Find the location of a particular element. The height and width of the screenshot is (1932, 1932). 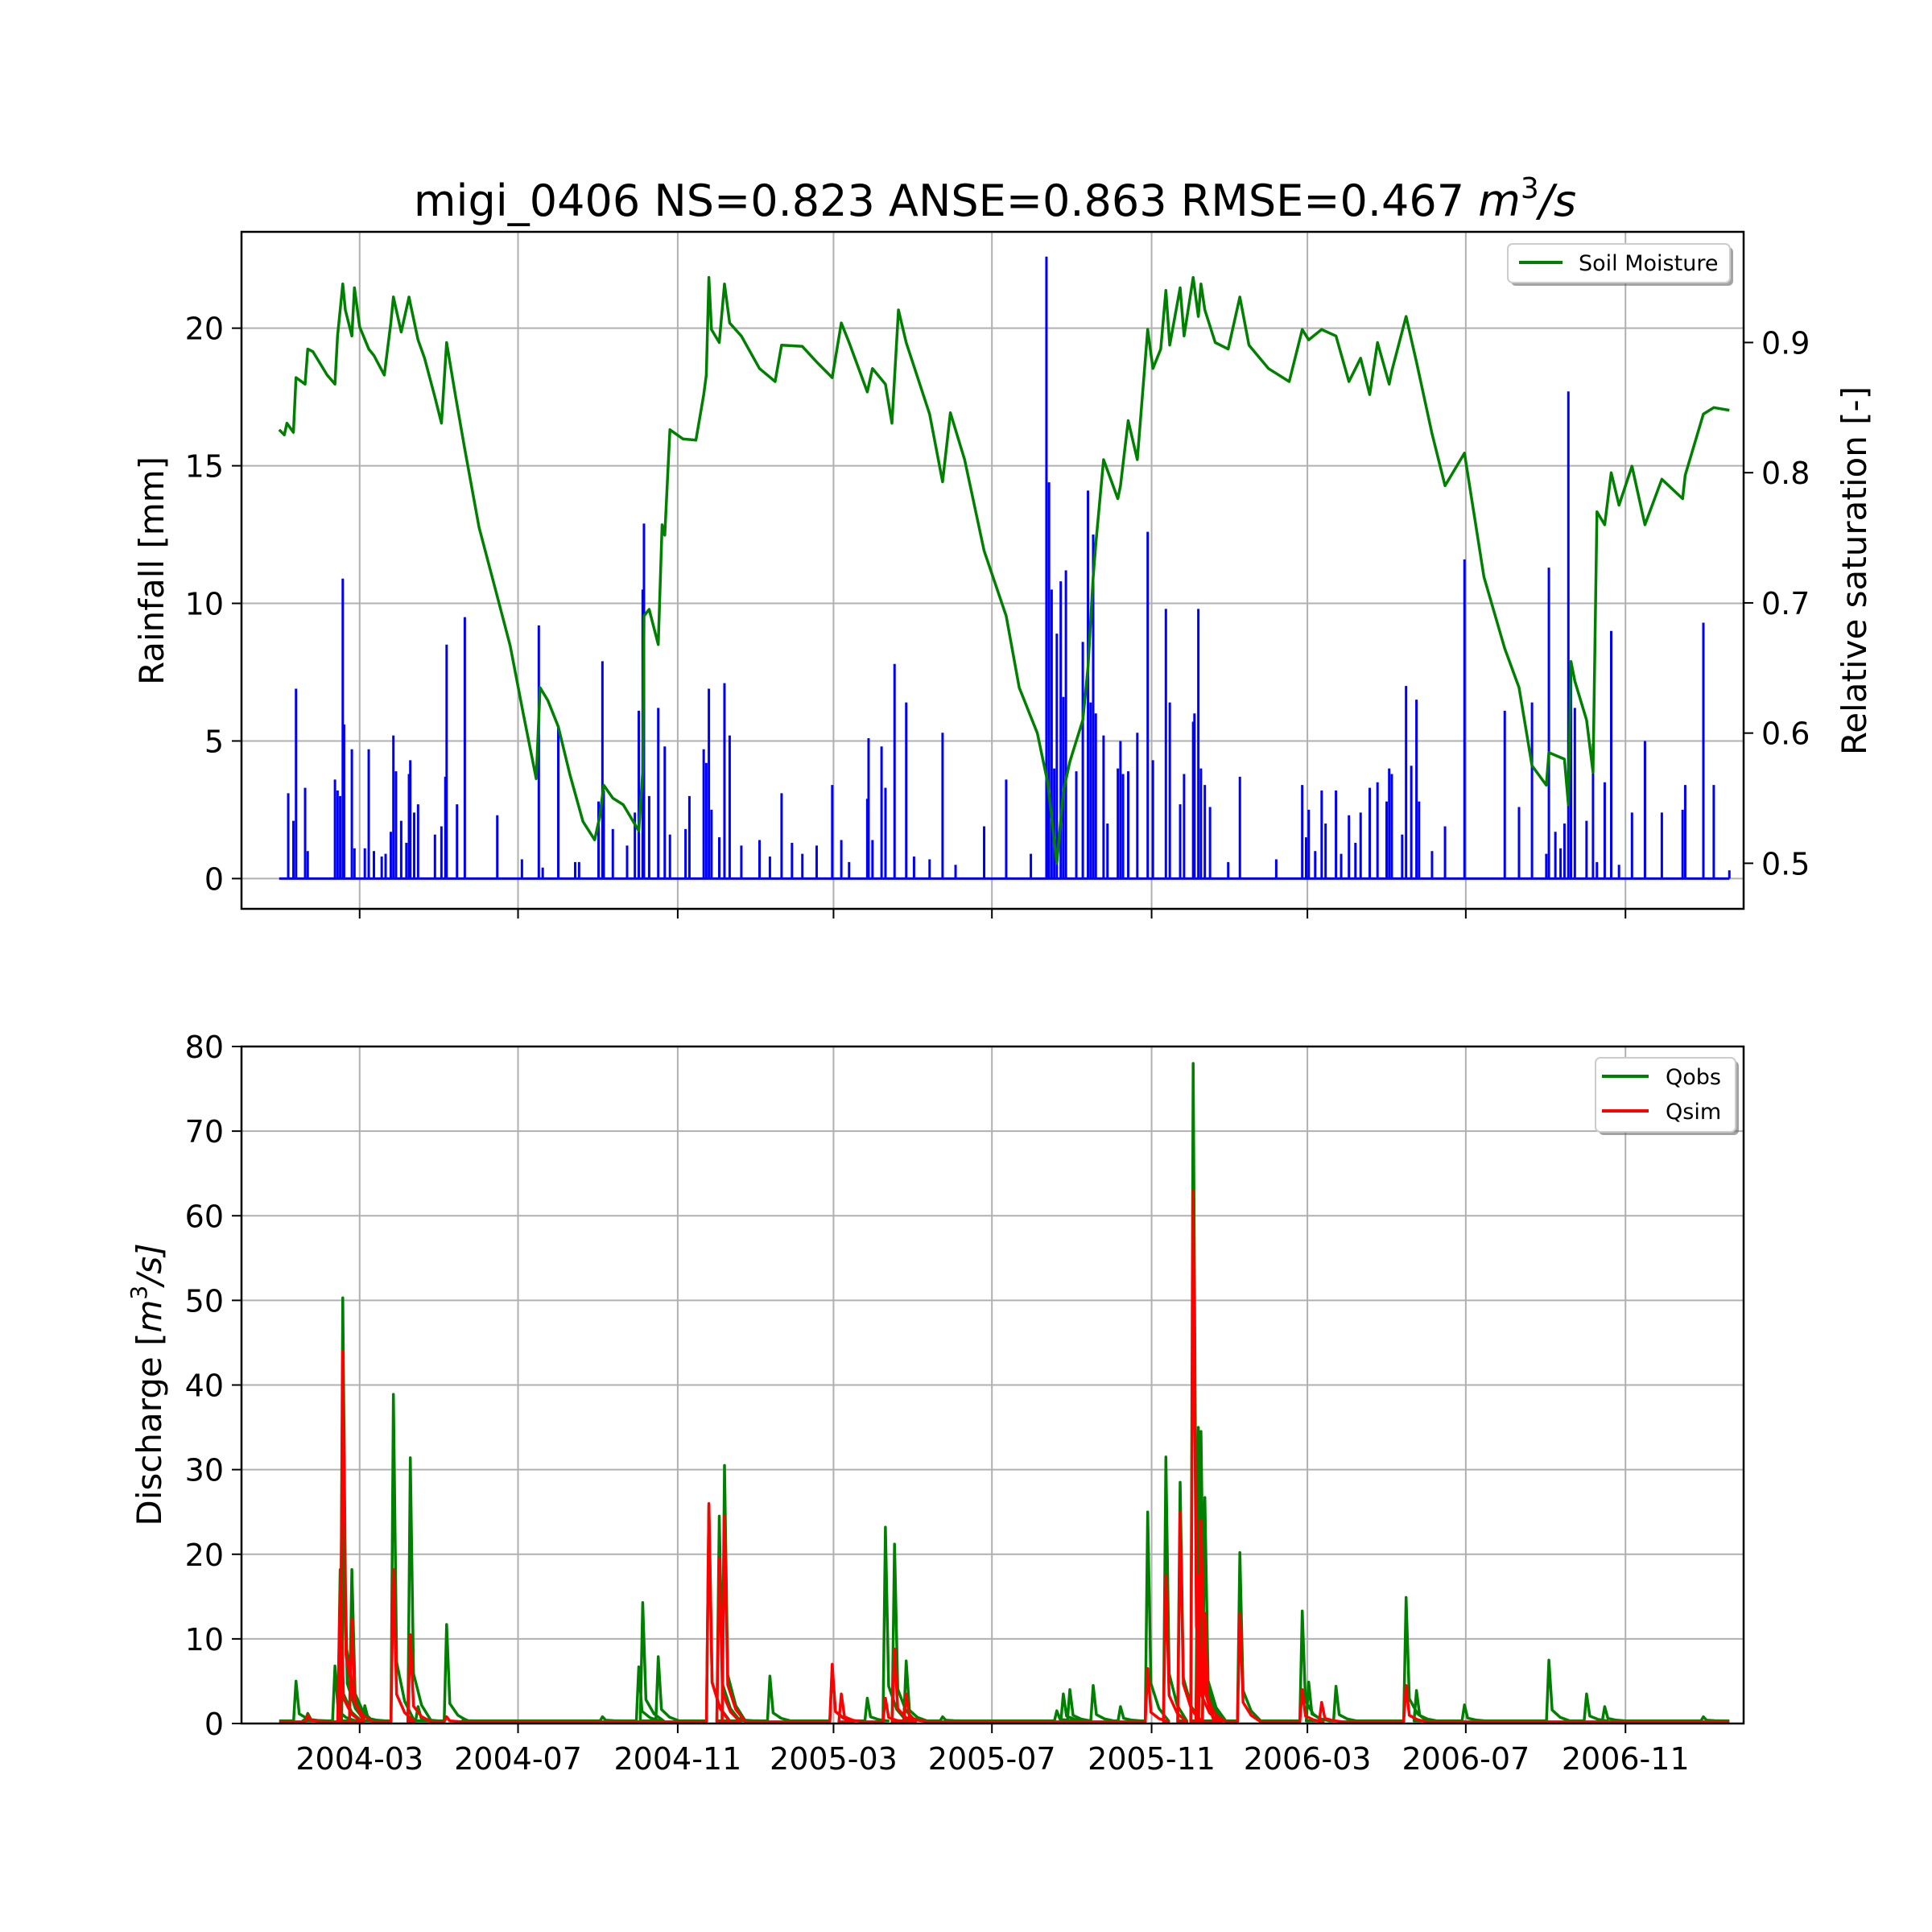

saturation-tick-label: 0.8 is located at coordinates (1785, 473).